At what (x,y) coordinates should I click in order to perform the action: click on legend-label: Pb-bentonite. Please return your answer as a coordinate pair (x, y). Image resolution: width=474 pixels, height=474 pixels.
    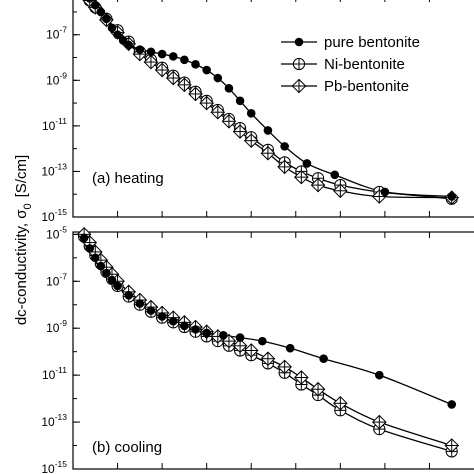
    Looking at the image, I should click on (366, 86).